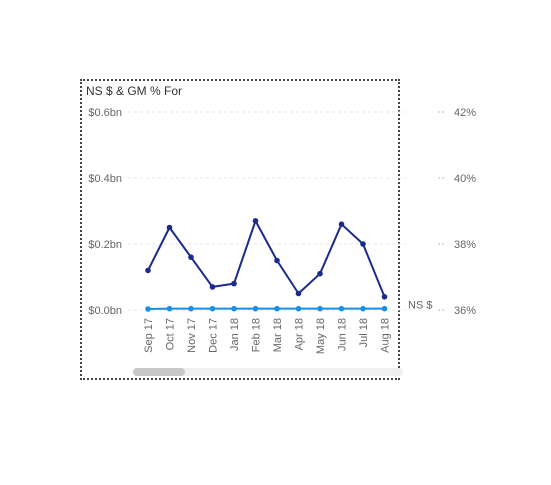 The width and height of the screenshot is (551, 485). Describe the element at coordinates (386, 335) in the screenshot. I see `x-tick-label: Aug 18` at that location.